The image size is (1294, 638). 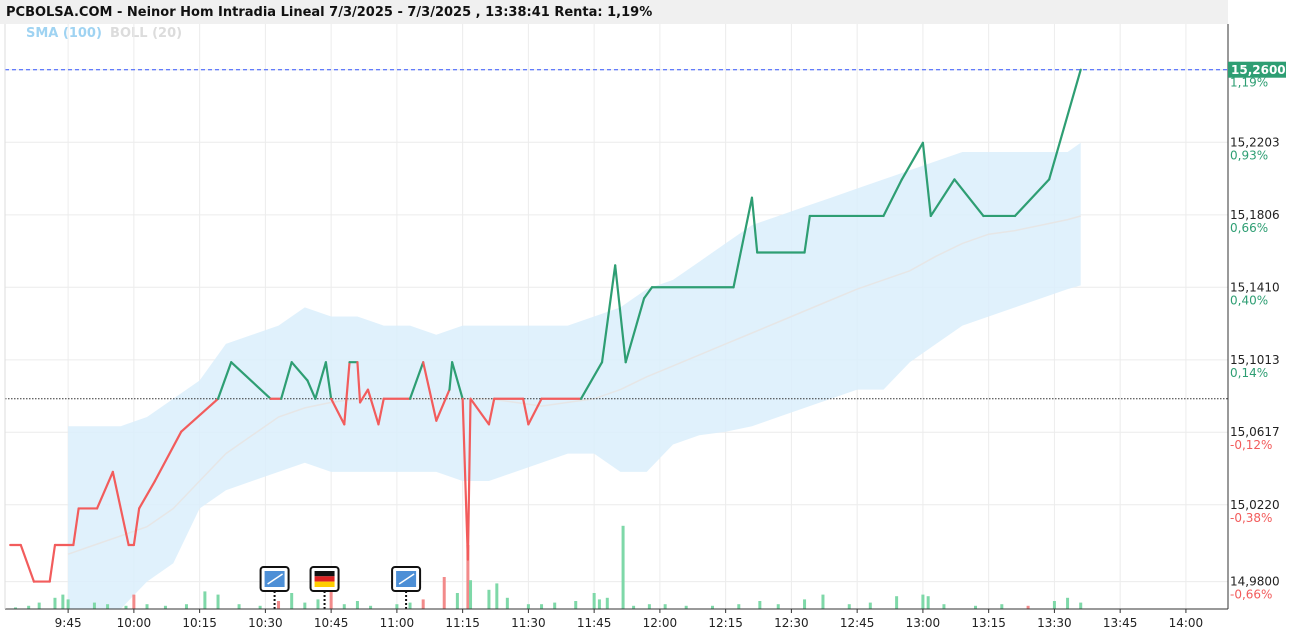 I want to click on y-tick-price: 14,9800, so click(x=1255, y=582).